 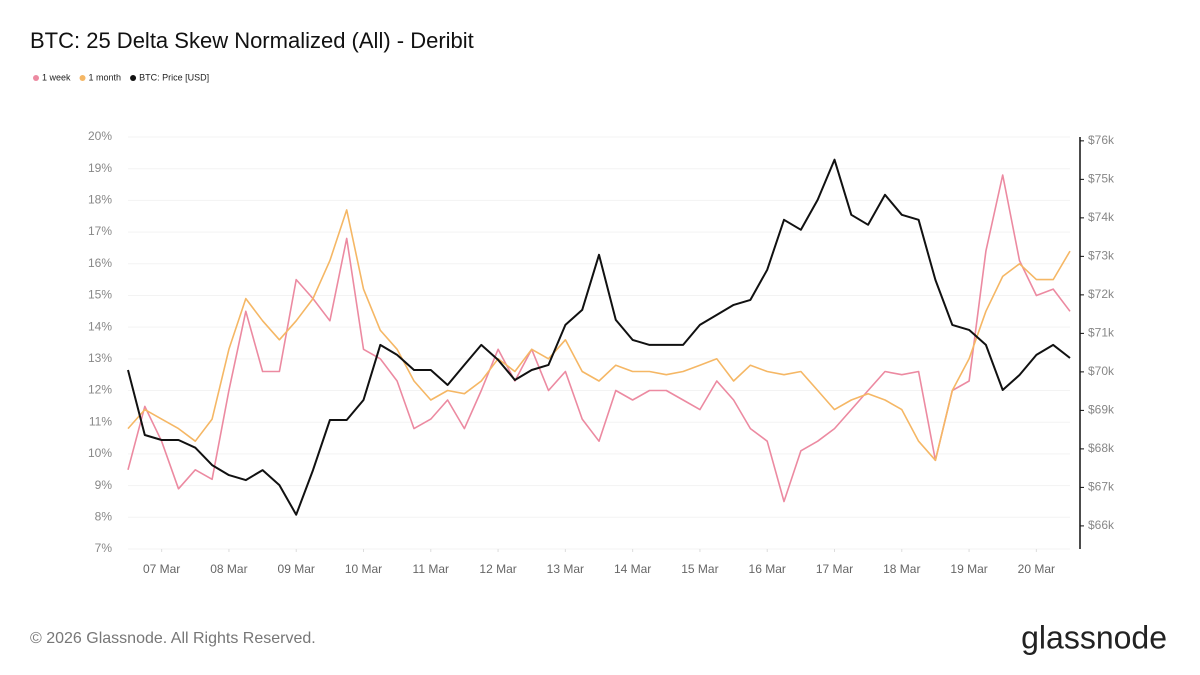 I want to click on y2-tick-label: $74k, so click(x=1101, y=217).